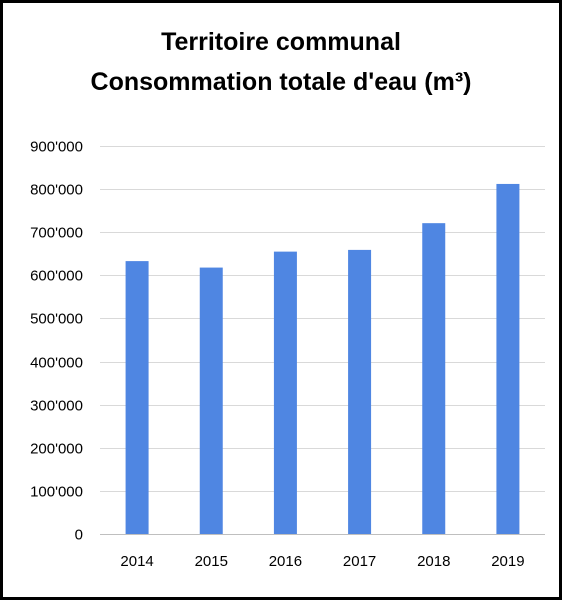 This screenshot has width=562, height=600. What do you see at coordinates (285, 561) in the screenshot?
I see `x-tick-label: 2016` at bounding box center [285, 561].